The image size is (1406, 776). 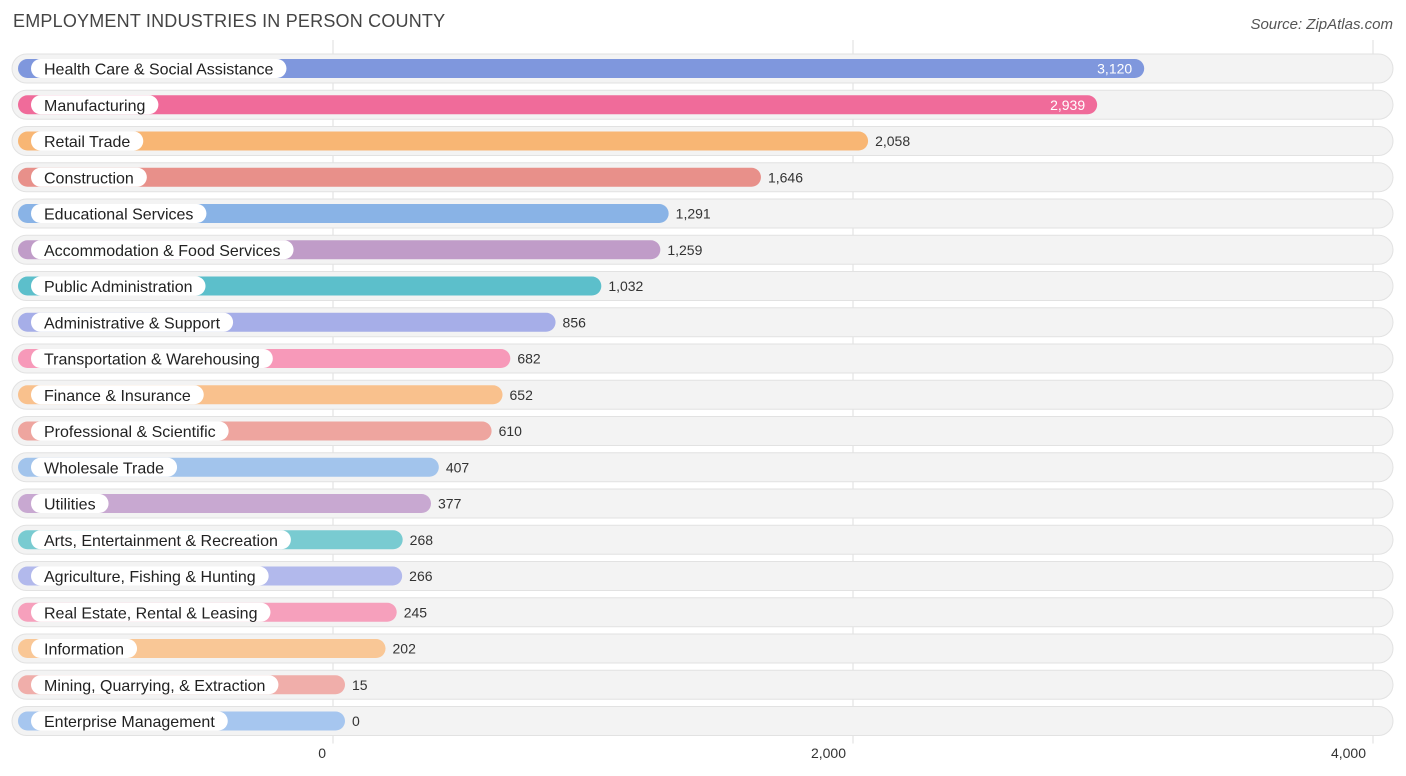 I want to click on x-tick-label: 2,000, so click(x=828, y=753).